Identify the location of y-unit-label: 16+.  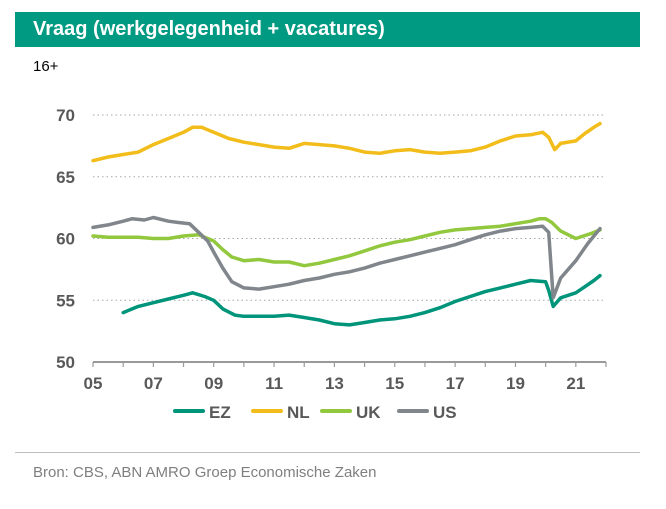
(46, 66).